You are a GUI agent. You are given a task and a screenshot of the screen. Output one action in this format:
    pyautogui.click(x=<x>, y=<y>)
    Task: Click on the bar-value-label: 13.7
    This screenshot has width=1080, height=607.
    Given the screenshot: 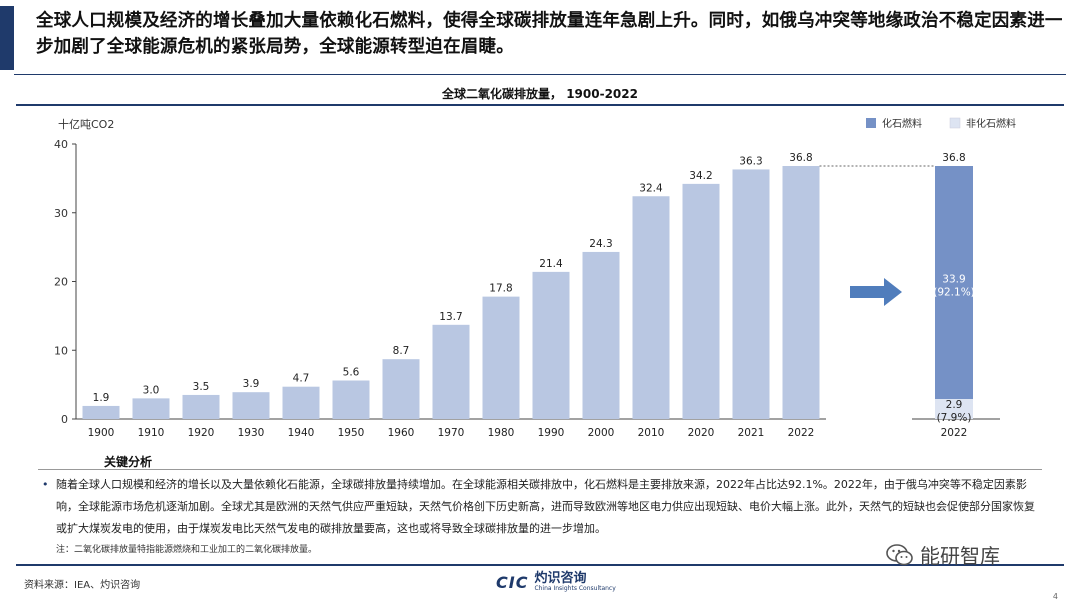 What is the action you would take?
    pyautogui.click(x=450, y=317)
    